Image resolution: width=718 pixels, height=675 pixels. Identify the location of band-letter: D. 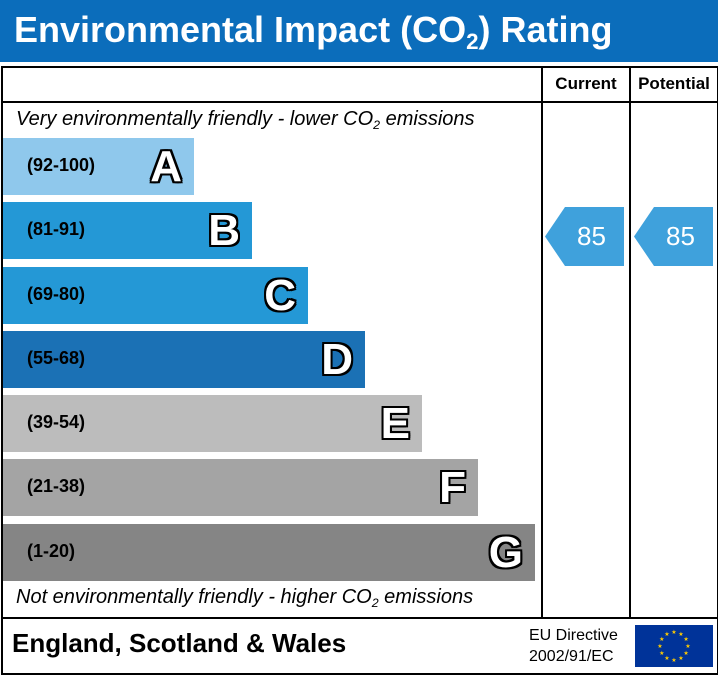
(337, 359).